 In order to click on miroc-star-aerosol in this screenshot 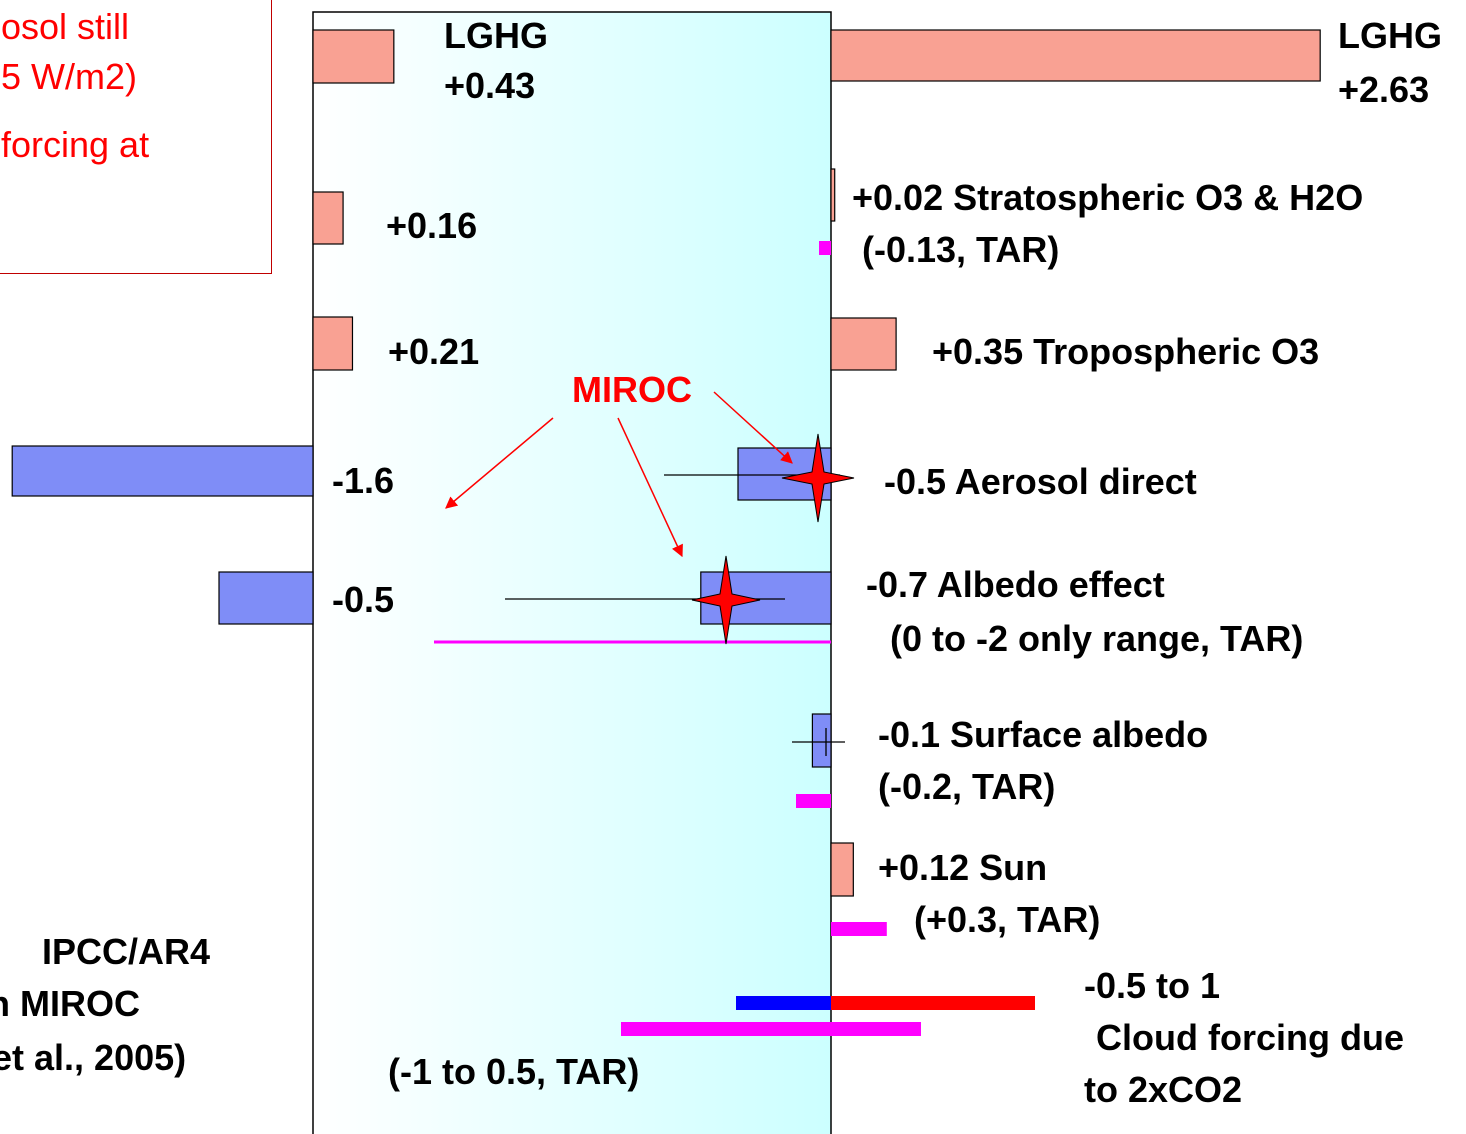, I will do `click(818, 478)`.